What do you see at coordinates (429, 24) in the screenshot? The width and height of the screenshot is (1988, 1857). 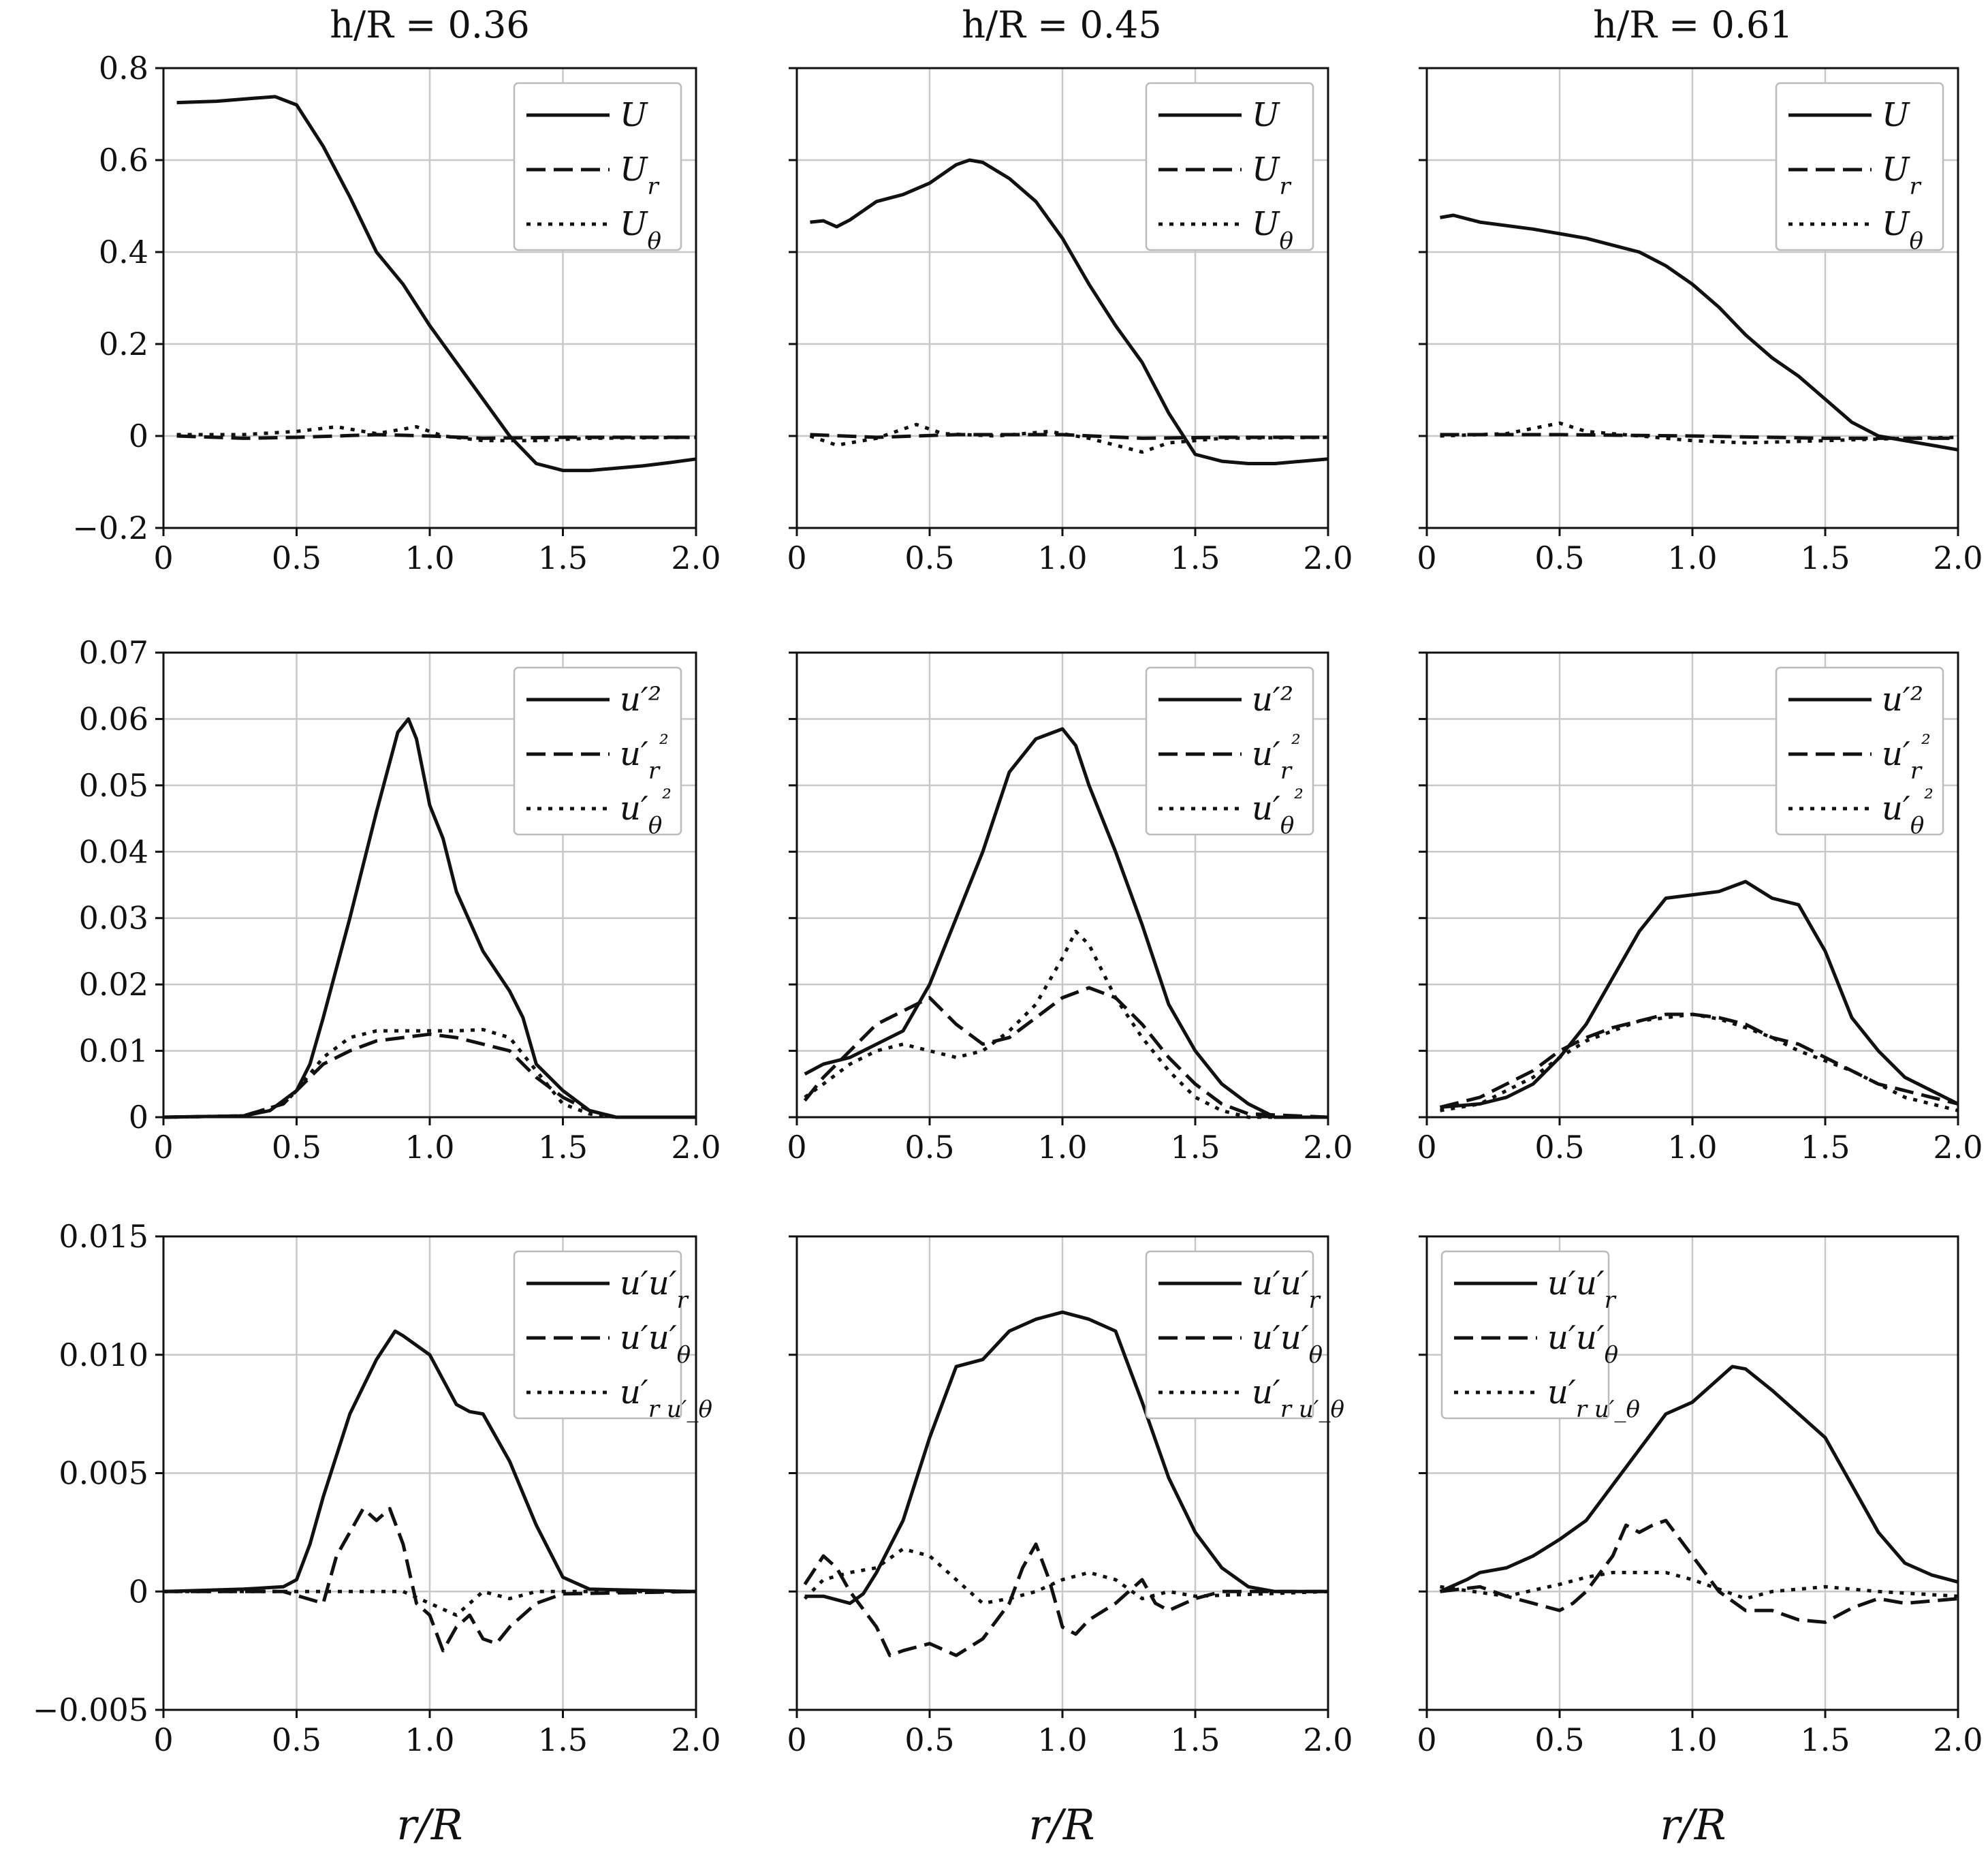 I see `column-title-1: h/R = 0.36` at bounding box center [429, 24].